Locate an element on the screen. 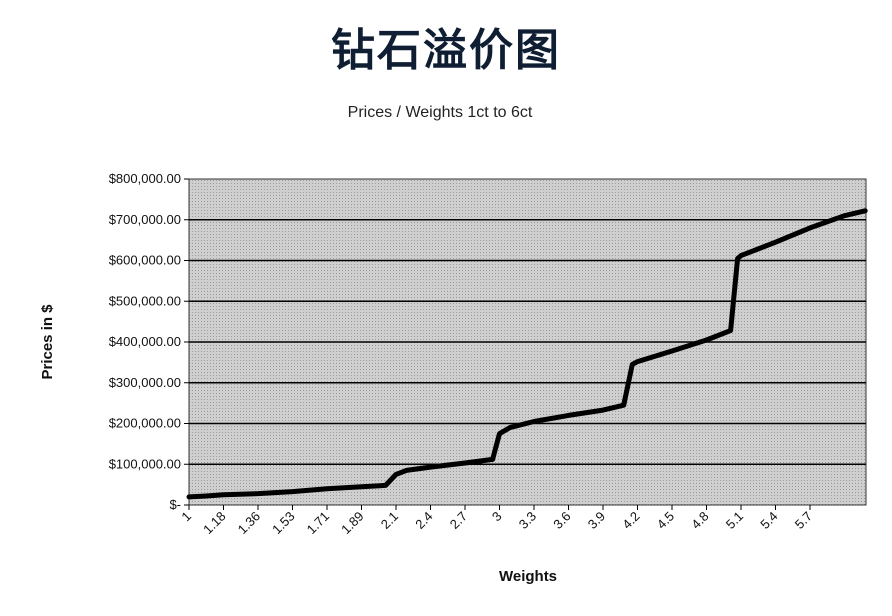 Image resolution: width=892 pixels, height=616 pixels. x-axis-label: Weights is located at coordinates (528, 576).